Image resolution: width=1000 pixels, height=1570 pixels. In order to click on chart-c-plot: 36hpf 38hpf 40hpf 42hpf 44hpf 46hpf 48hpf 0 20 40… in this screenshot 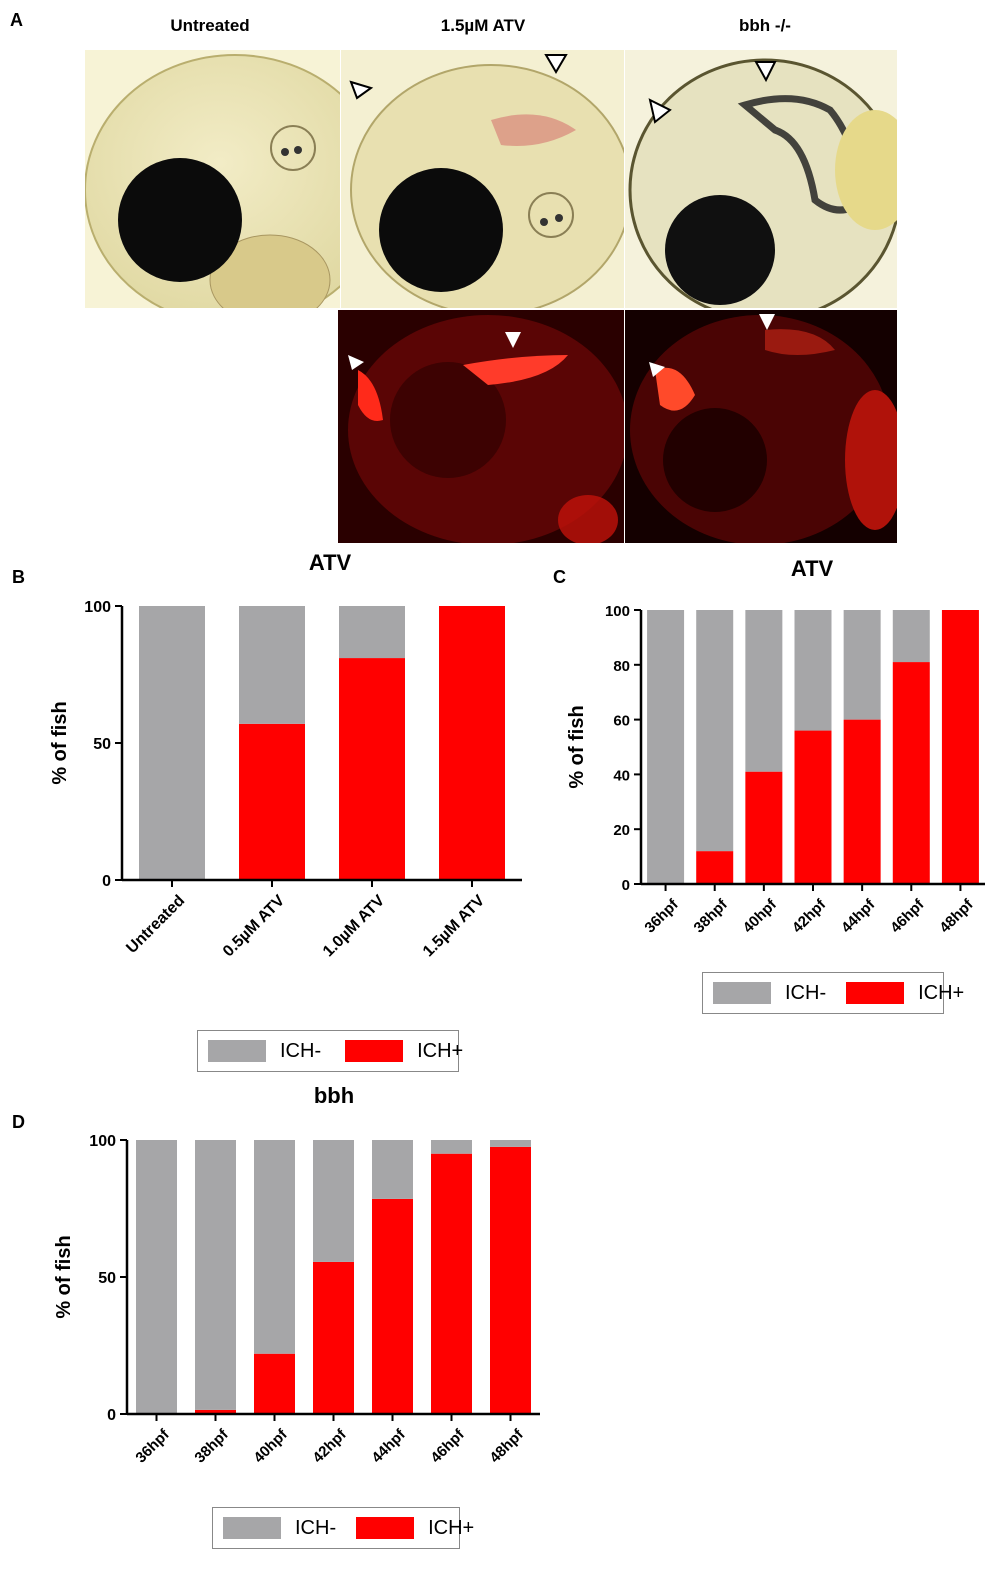, I will do `click(775, 769)`.